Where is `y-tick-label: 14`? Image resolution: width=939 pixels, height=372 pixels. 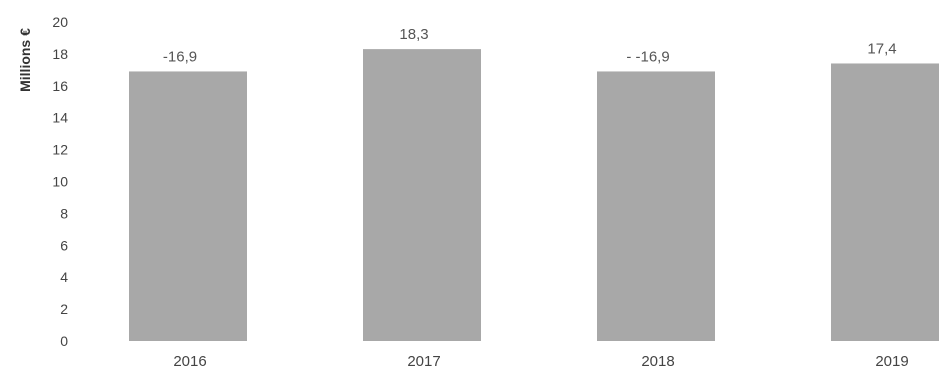
y-tick-label: 14 is located at coordinates (60, 118).